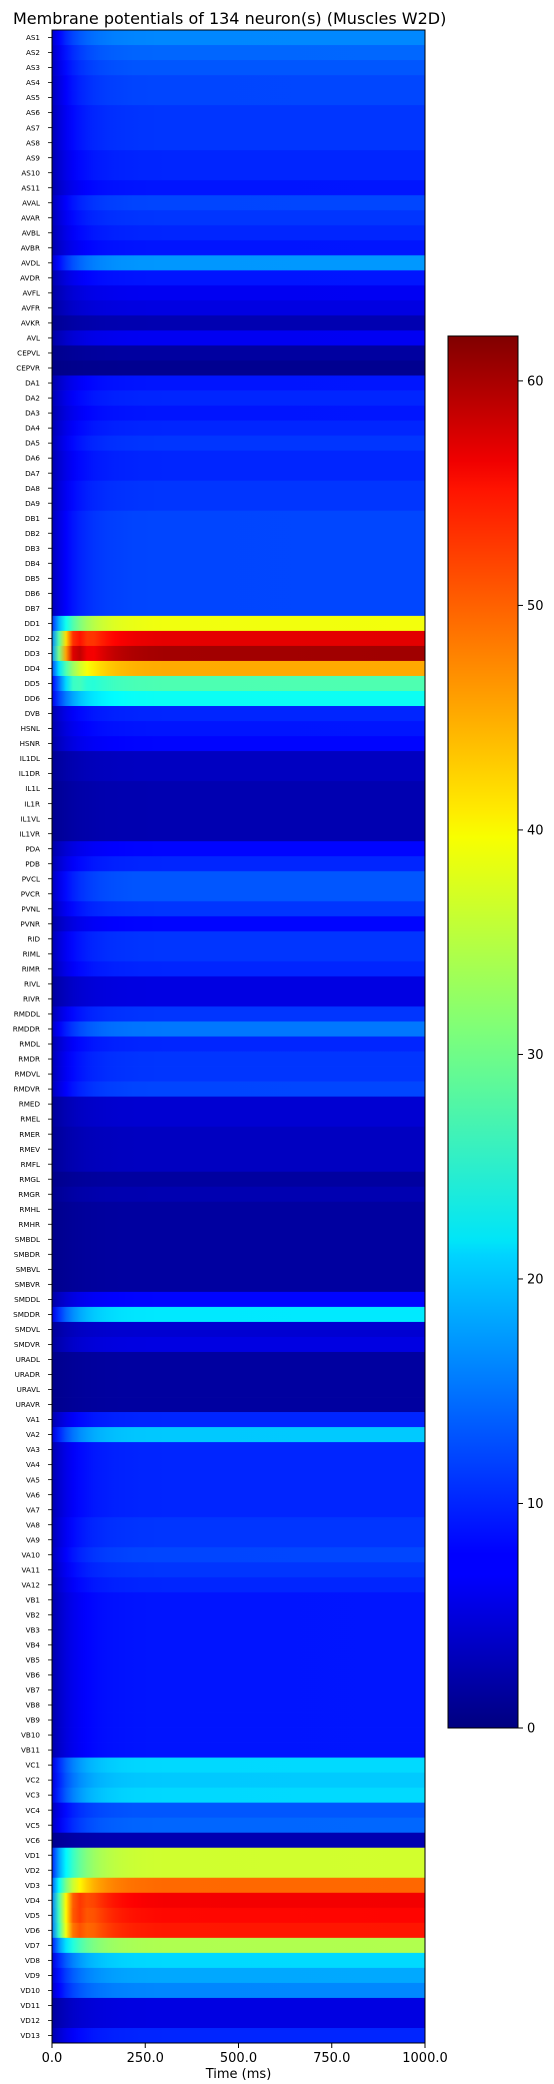 The width and height of the screenshot is (554, 2084). I want to click on neuron-row-pda, so click(238, 849).